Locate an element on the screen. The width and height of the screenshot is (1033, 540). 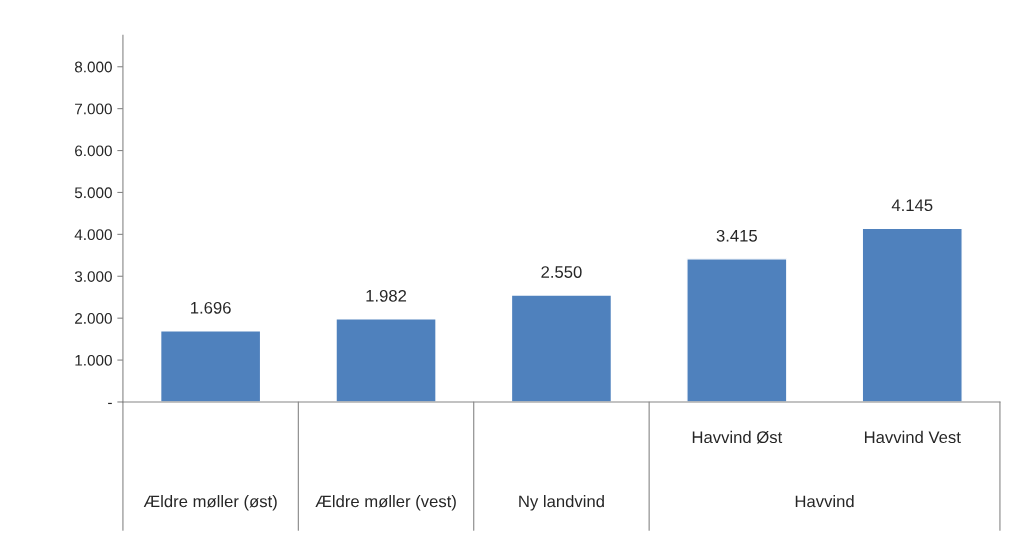
y-tick-label: 3.000 is located at coordinates (93, 276).